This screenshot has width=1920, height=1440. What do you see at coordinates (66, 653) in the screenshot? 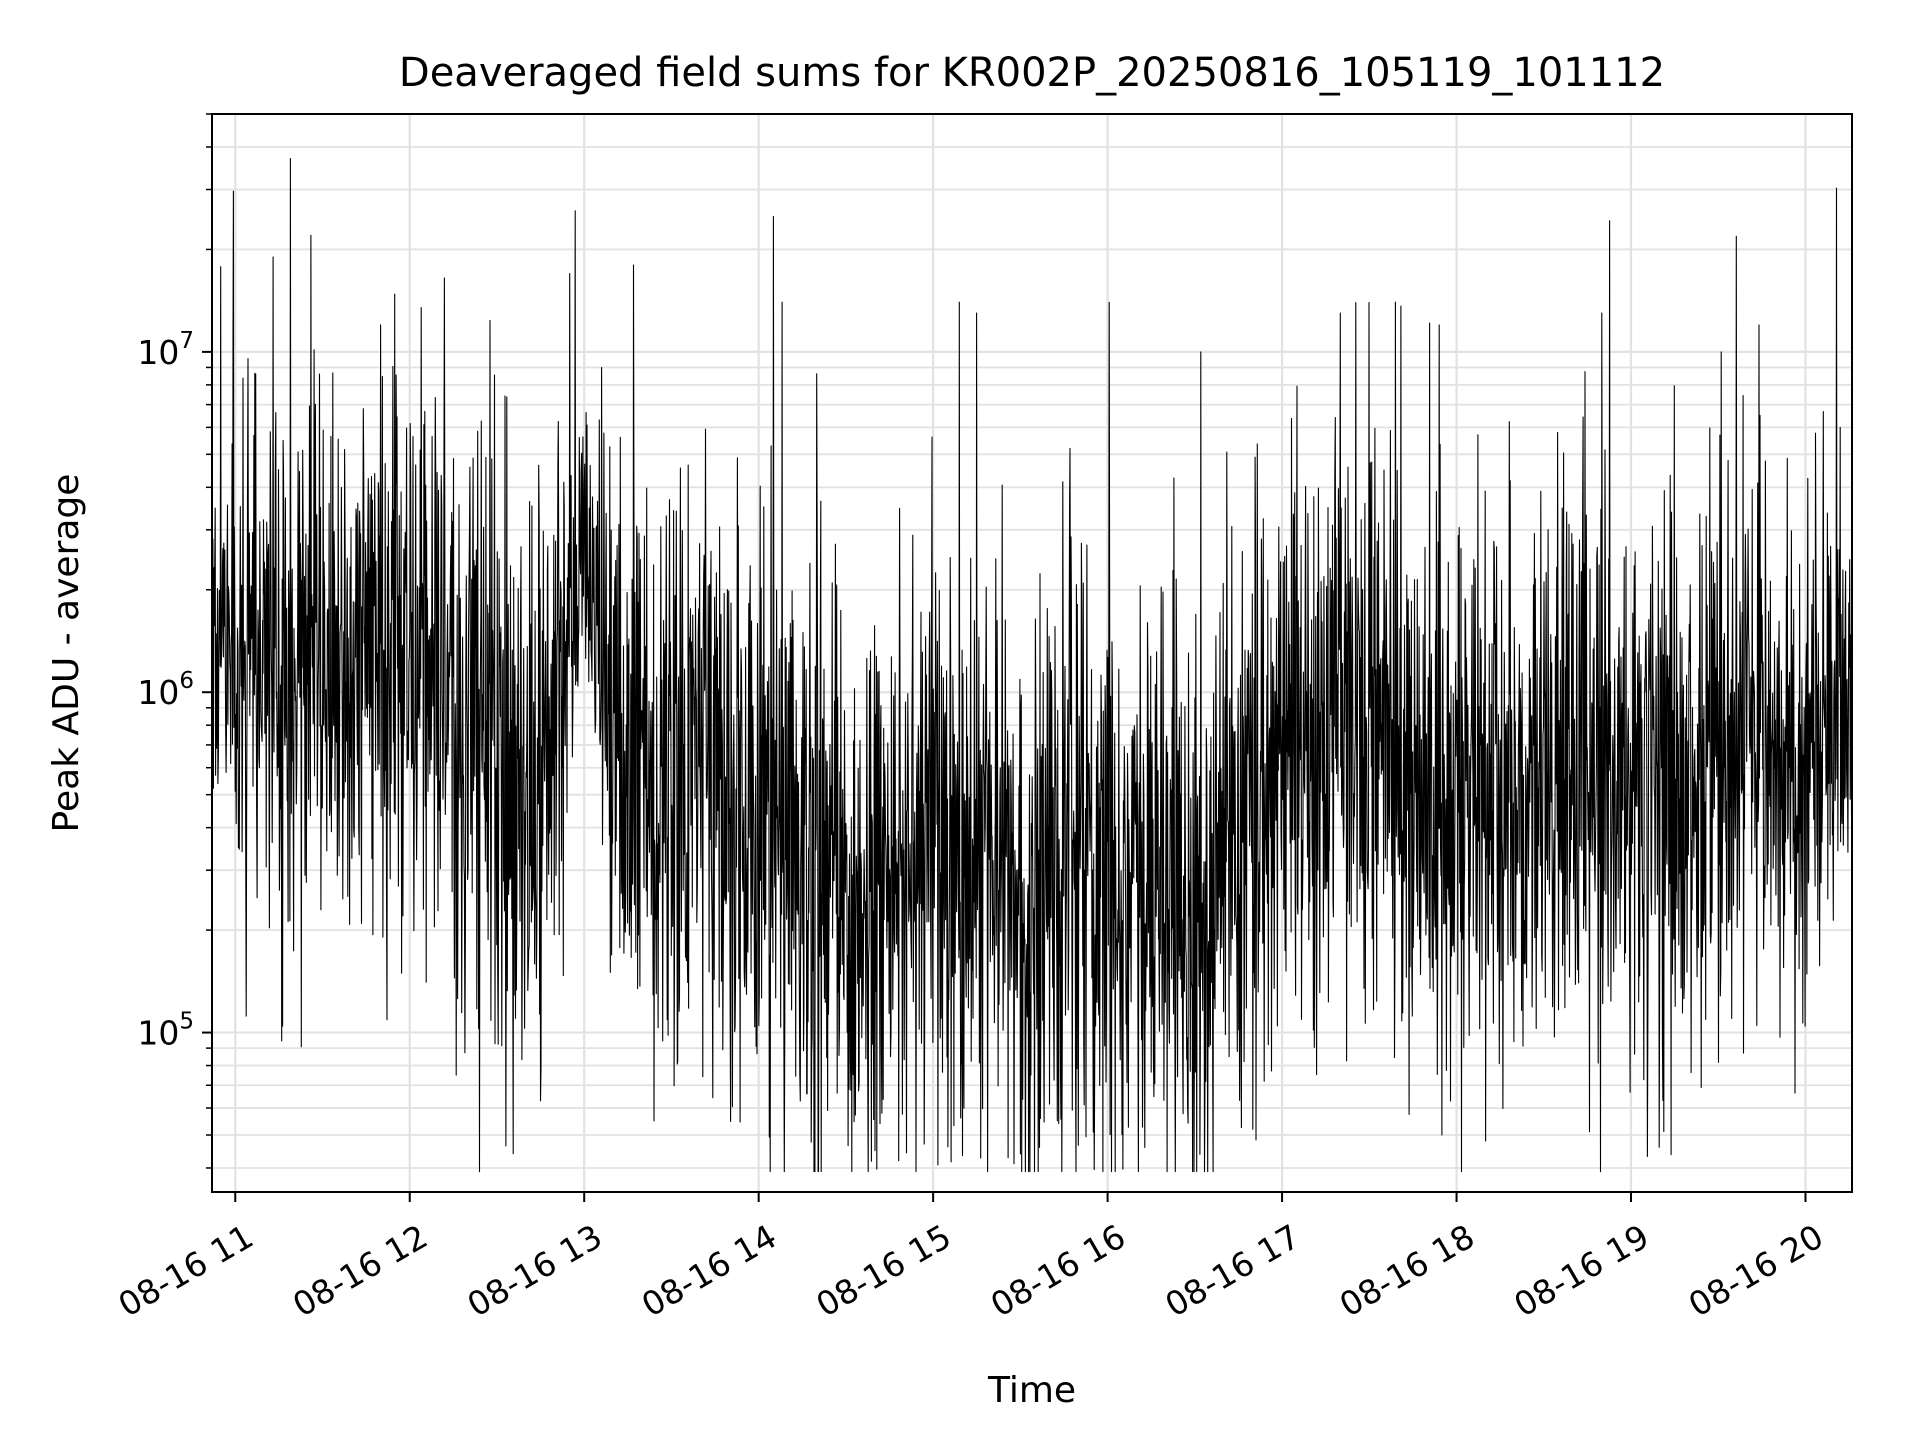
I see `y-axis-label: Peak ADU - average` at bounding box center [66, 653].